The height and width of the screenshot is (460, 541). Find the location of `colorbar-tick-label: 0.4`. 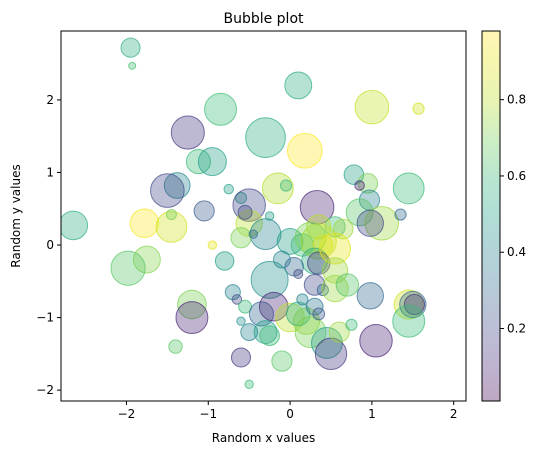

colorbar-tick-label: 0.4 is located at coordinates (516, 252).